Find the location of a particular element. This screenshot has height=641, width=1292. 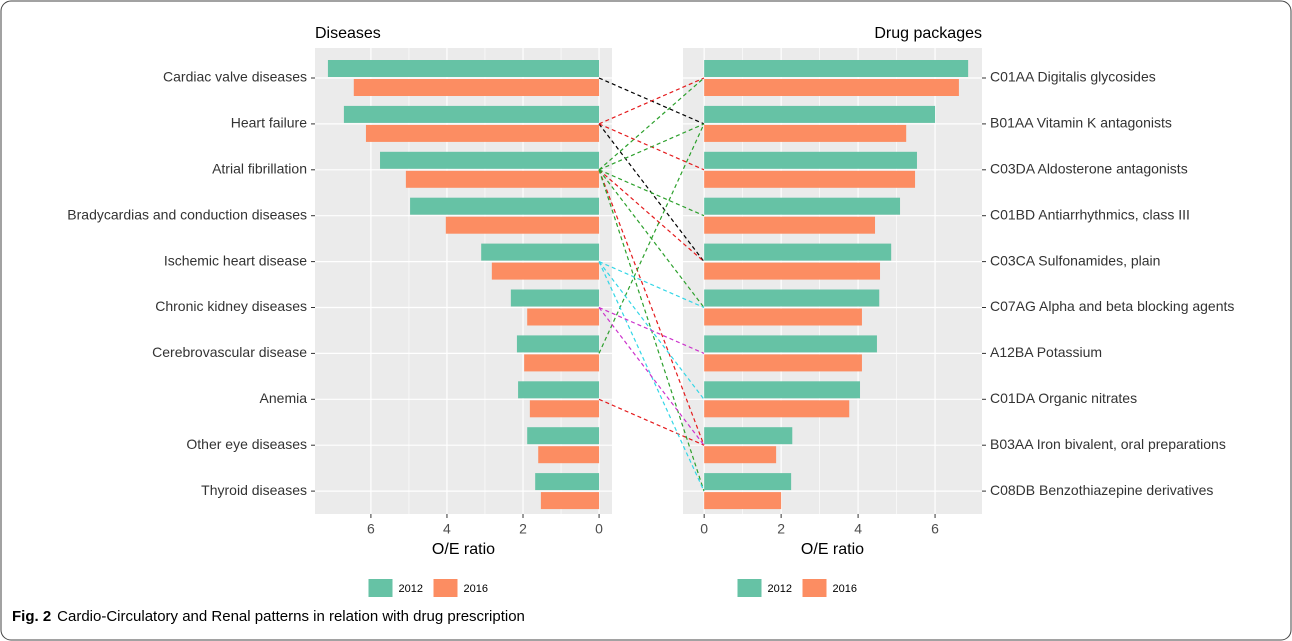

category-label: Cerebrovascular disease is located at coordinates (229, 352).